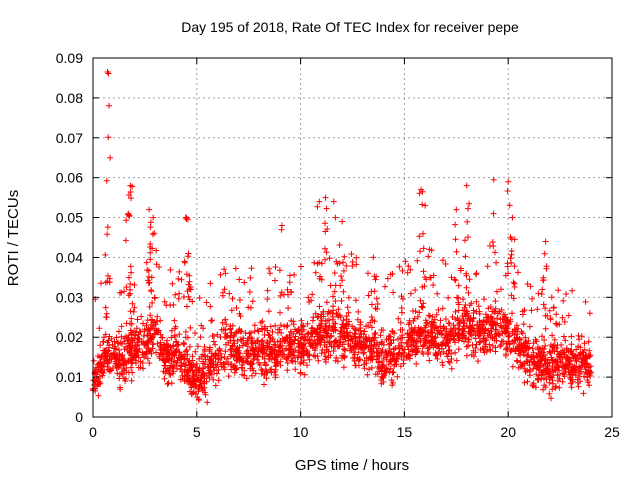 The image size is (640, 480). I want to click on y-tick-label: 0.01, so click(69, 377).